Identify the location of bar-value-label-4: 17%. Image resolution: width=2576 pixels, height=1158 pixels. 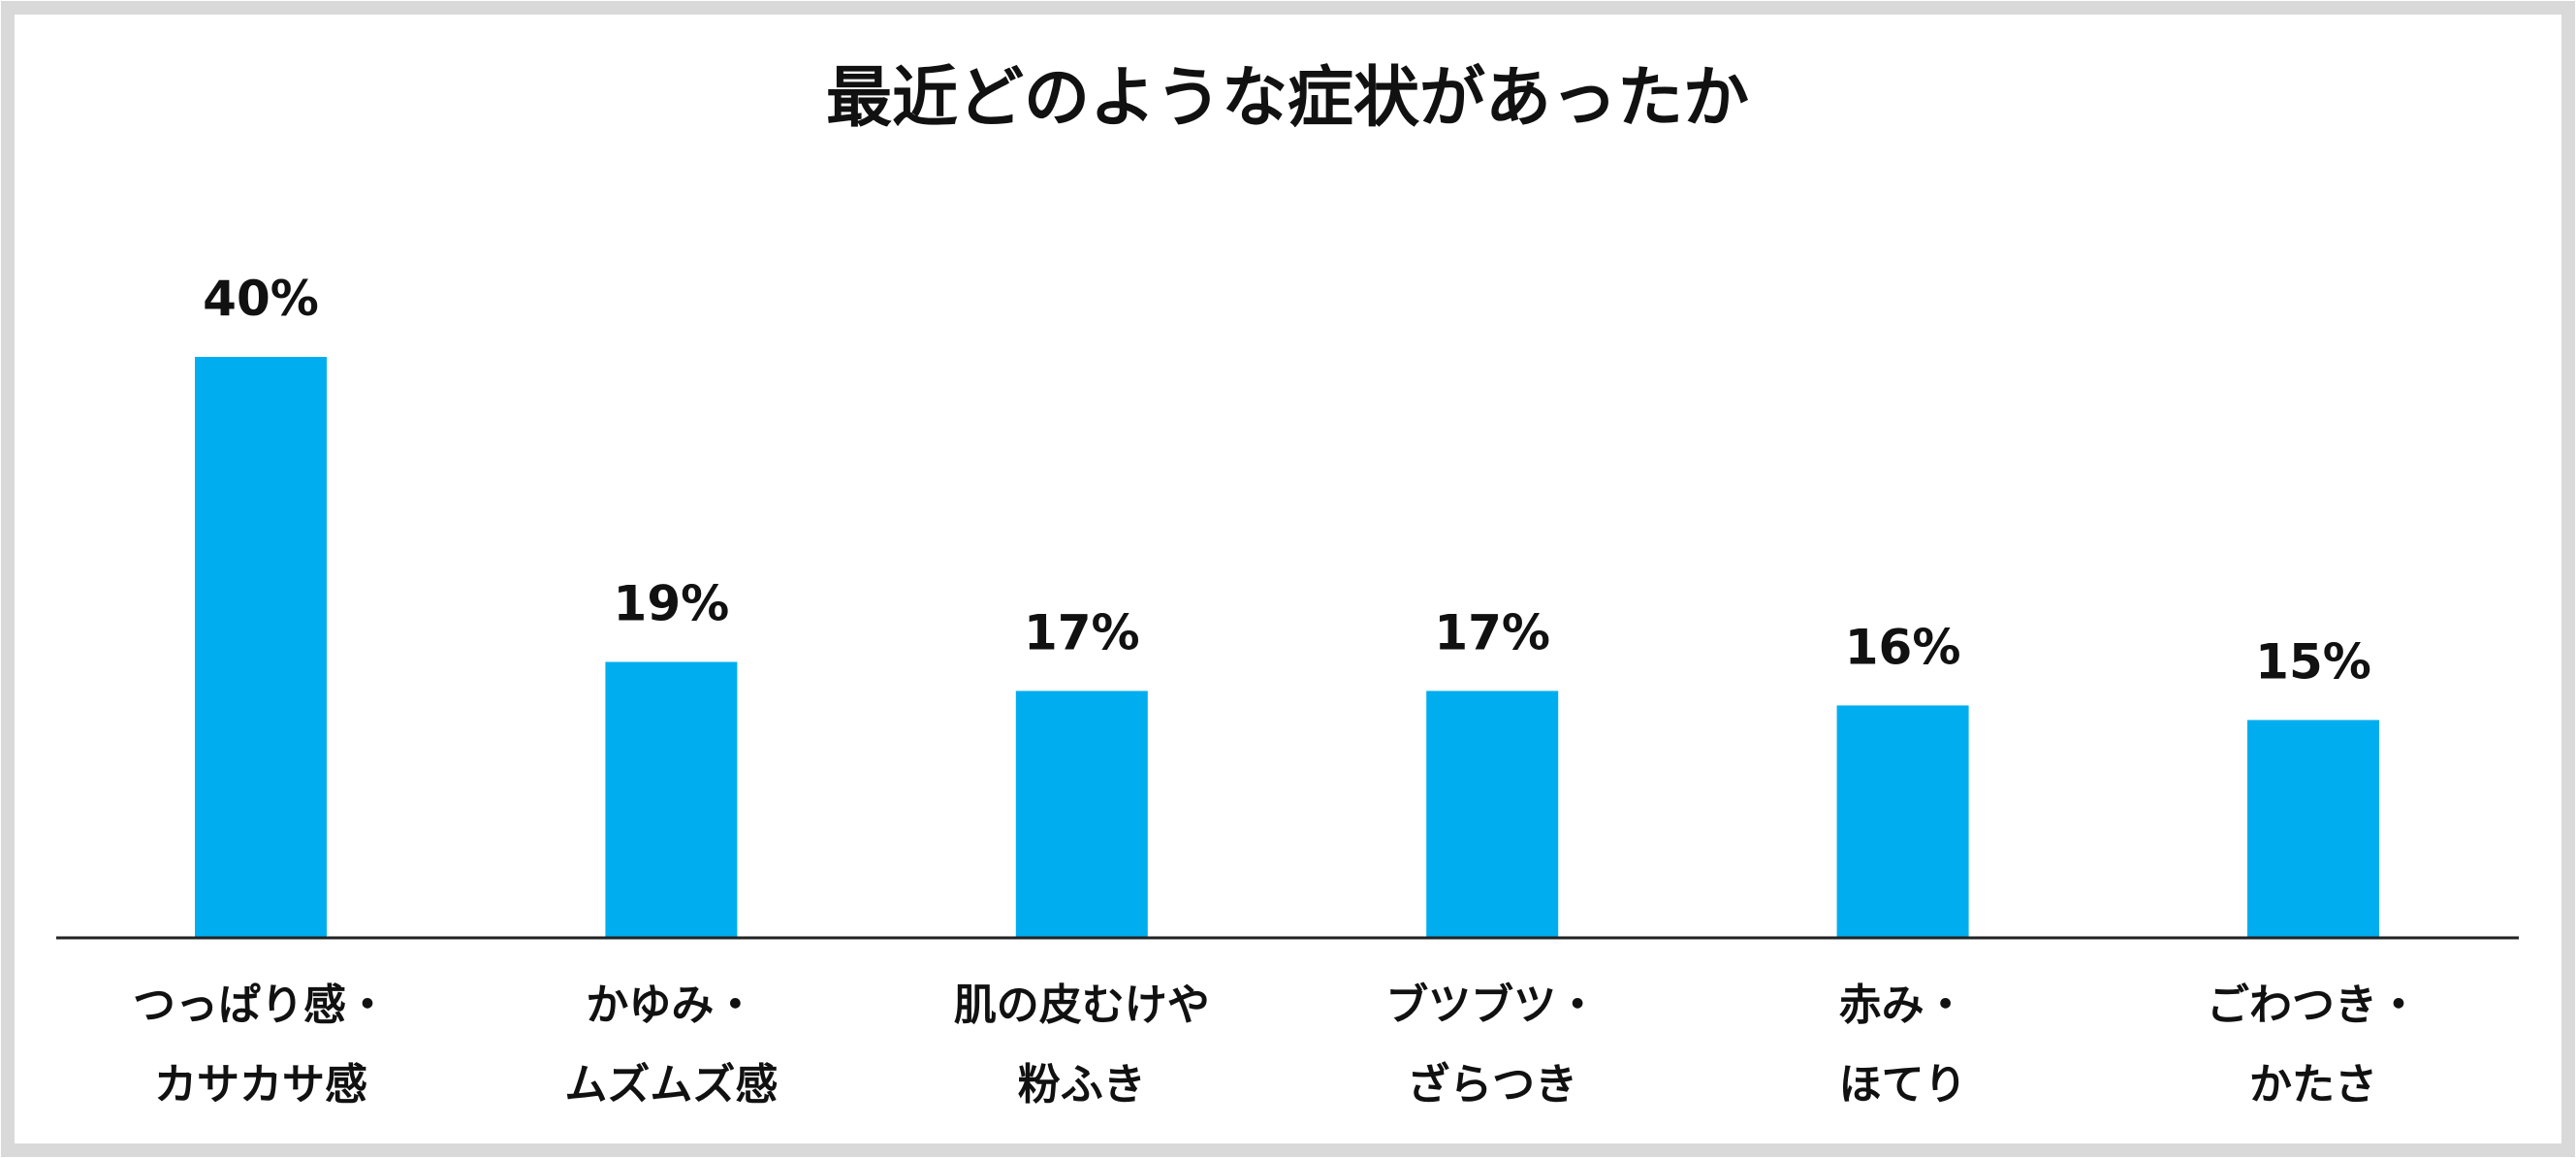
(1492, 632).